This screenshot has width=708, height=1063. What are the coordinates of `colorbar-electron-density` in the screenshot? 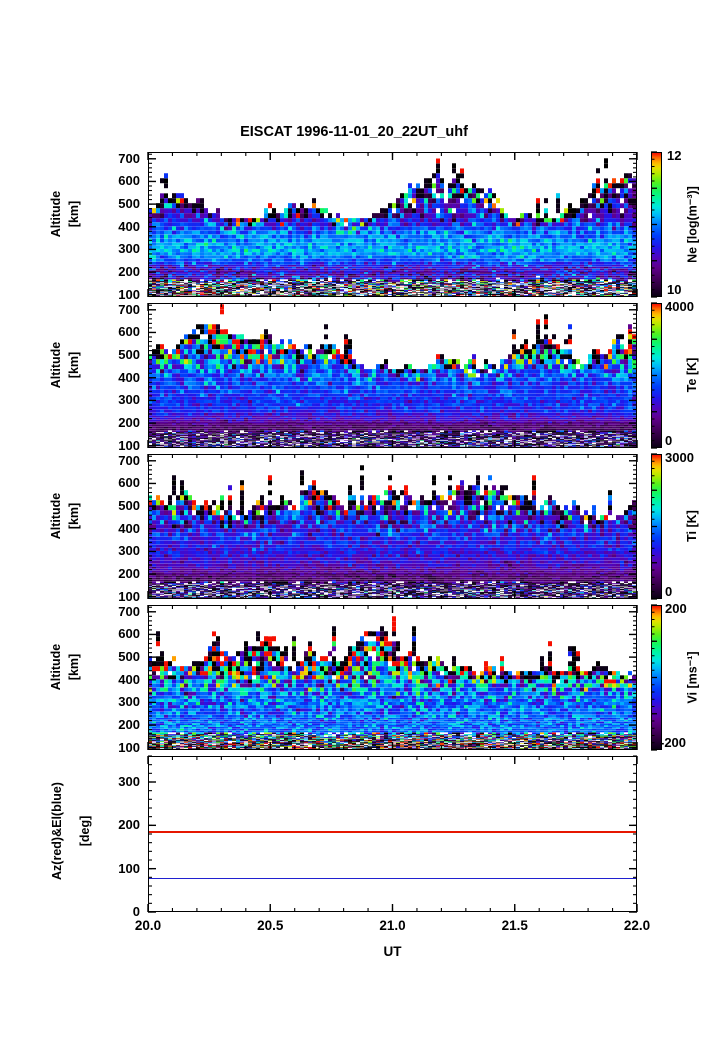 It's located at (656, 224).